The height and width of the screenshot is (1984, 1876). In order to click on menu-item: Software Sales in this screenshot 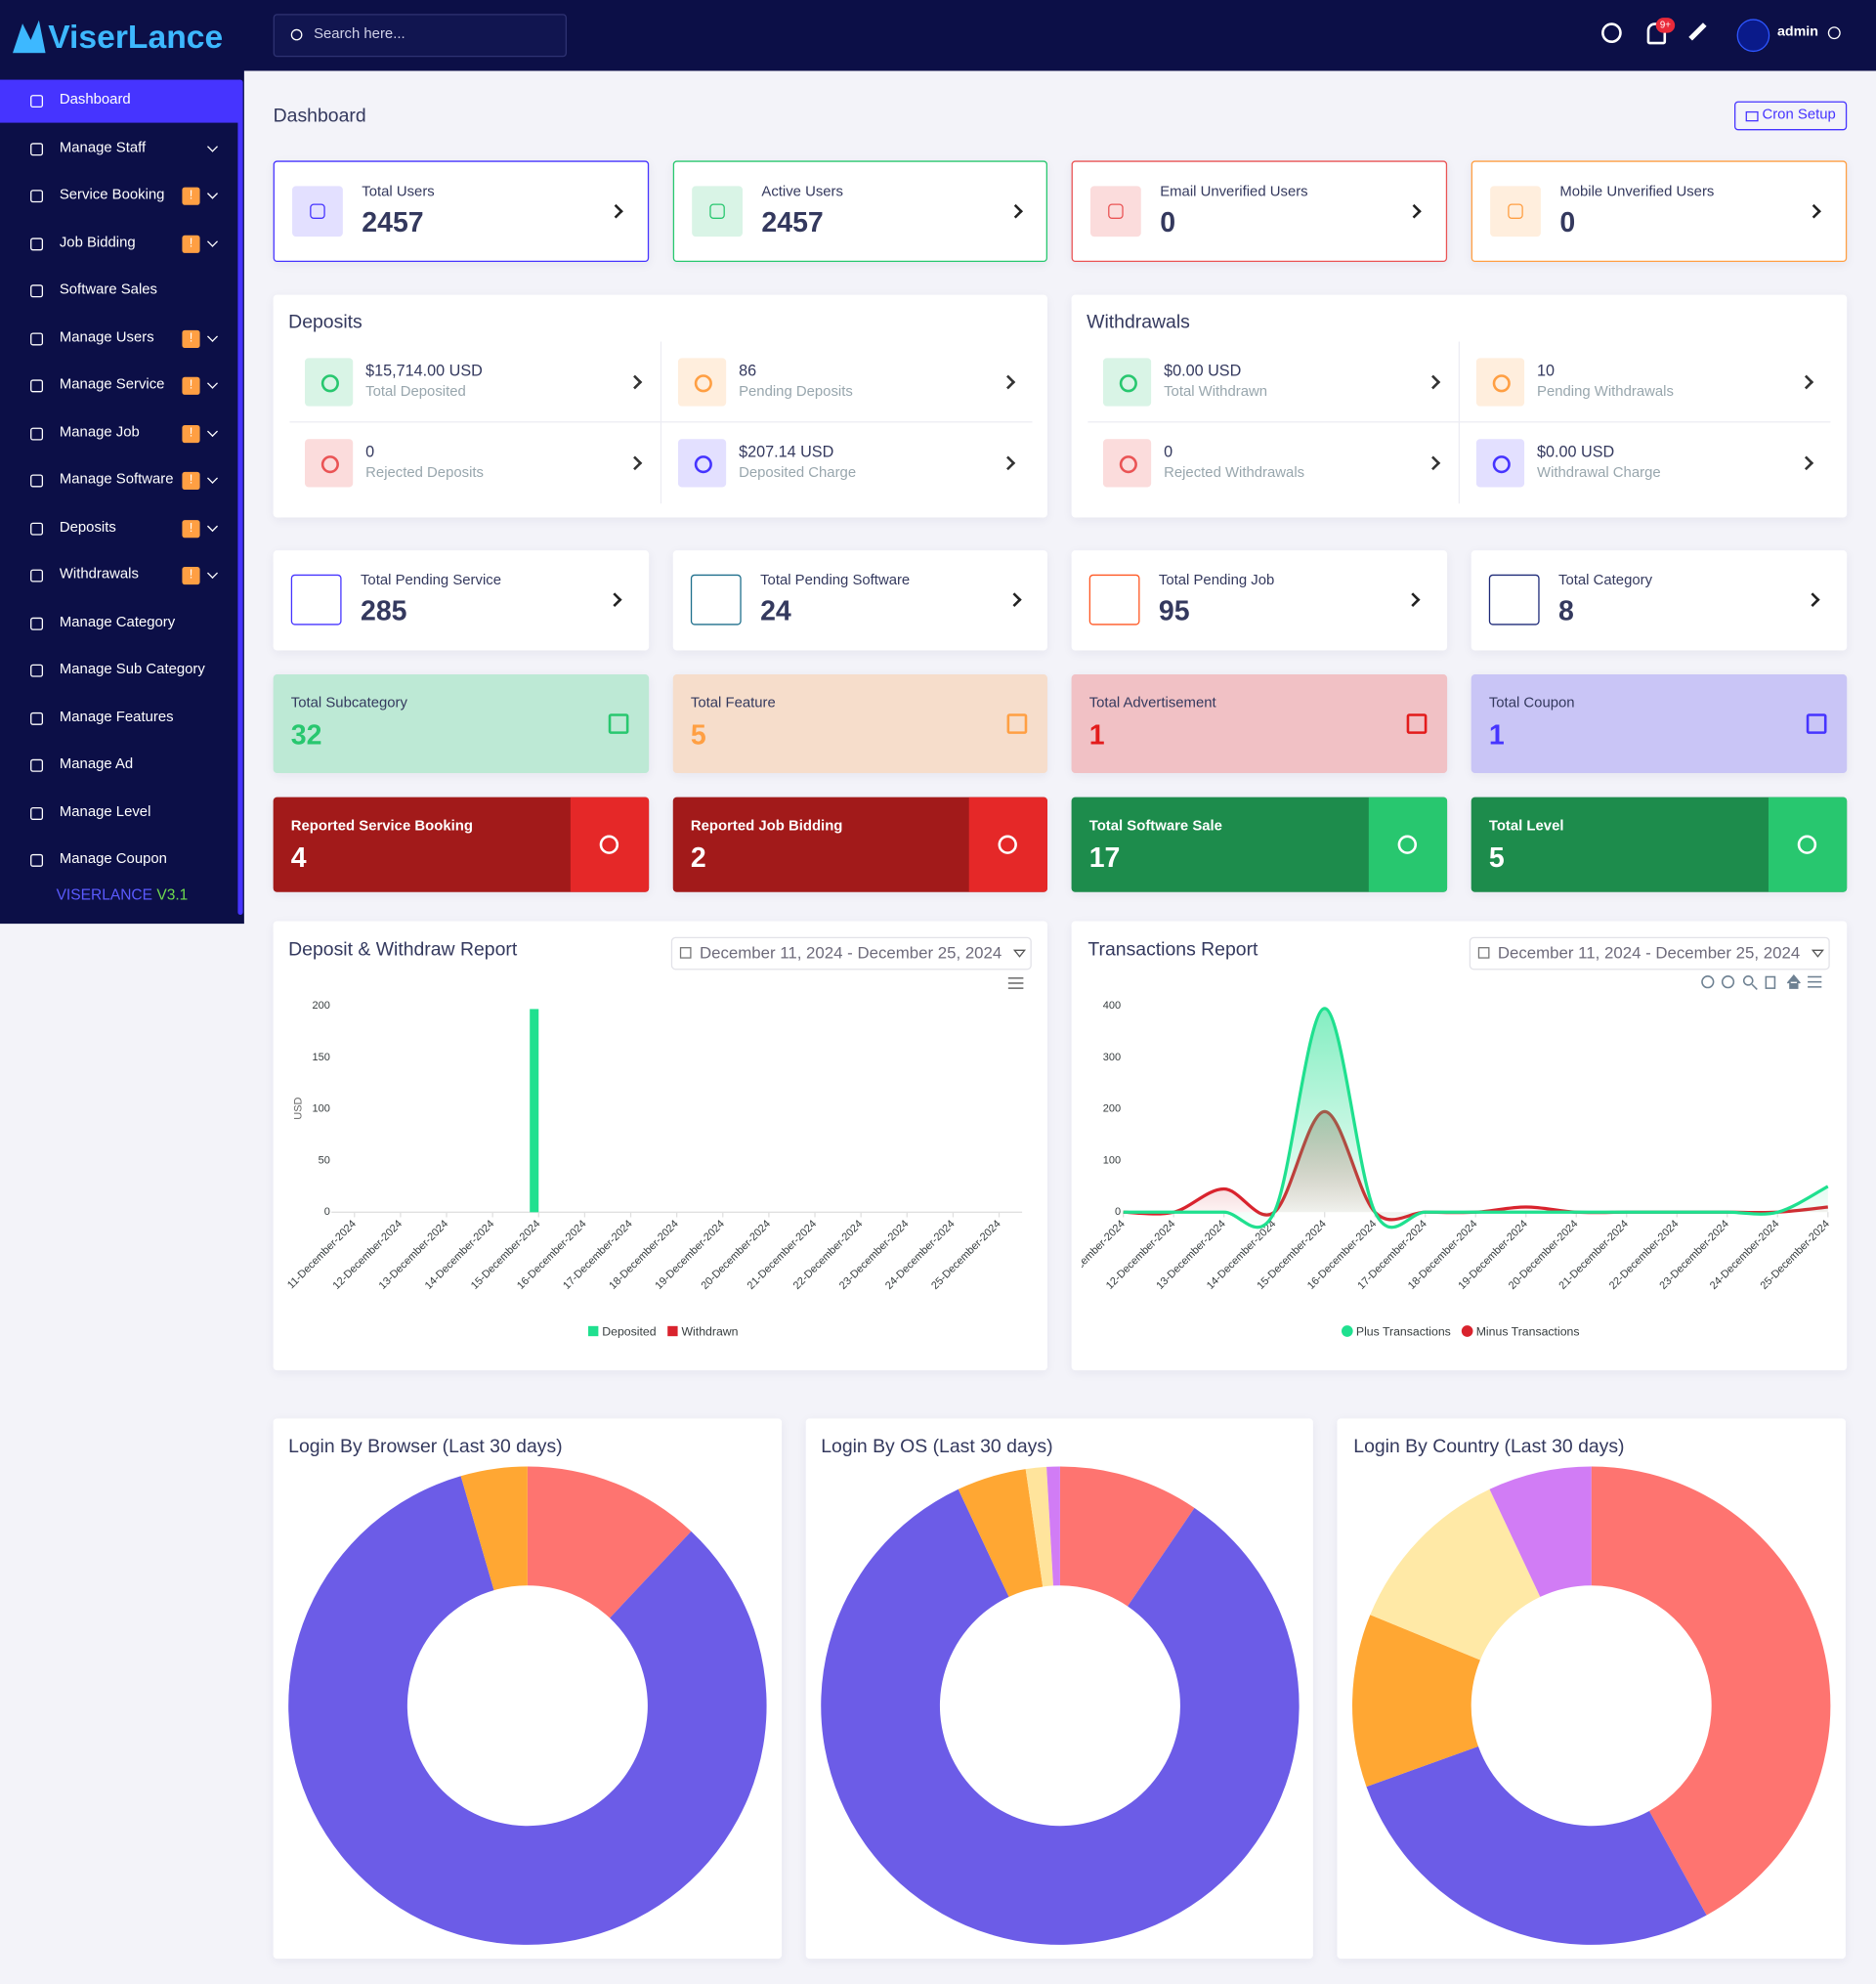, I will do `click(120, 291)`.